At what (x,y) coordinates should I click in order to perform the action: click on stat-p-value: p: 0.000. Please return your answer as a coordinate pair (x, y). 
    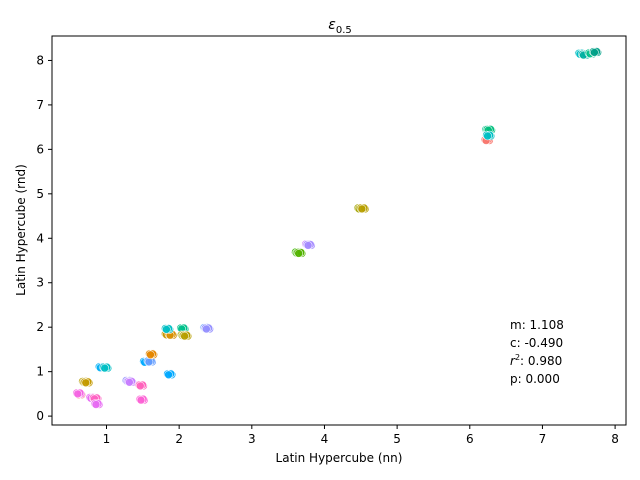
    Looking at the image, I should click on (535, 379).